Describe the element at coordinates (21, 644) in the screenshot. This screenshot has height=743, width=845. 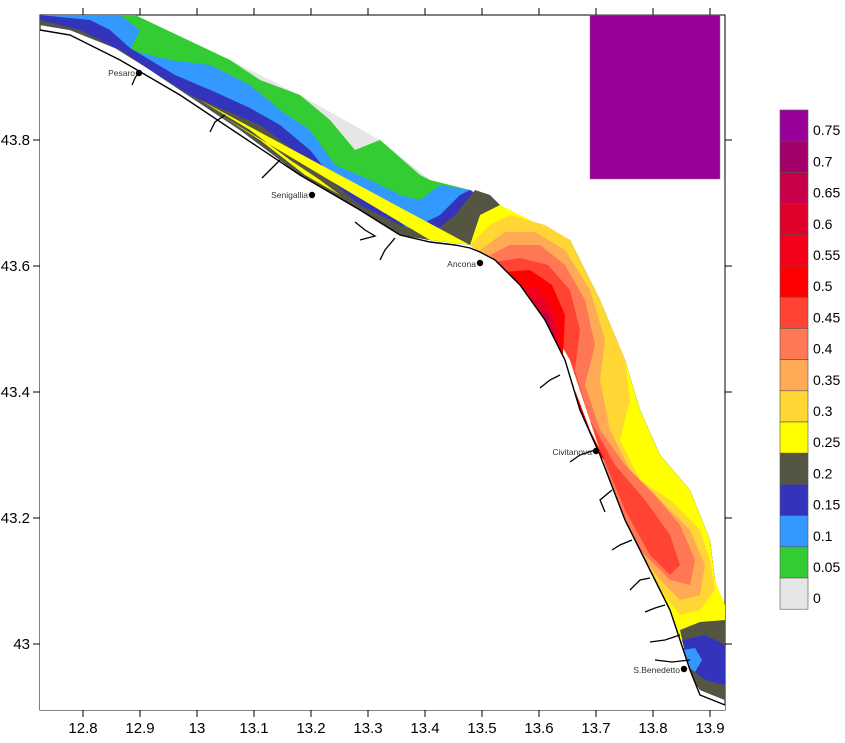
I see `y-tick-label: 43` at that location.